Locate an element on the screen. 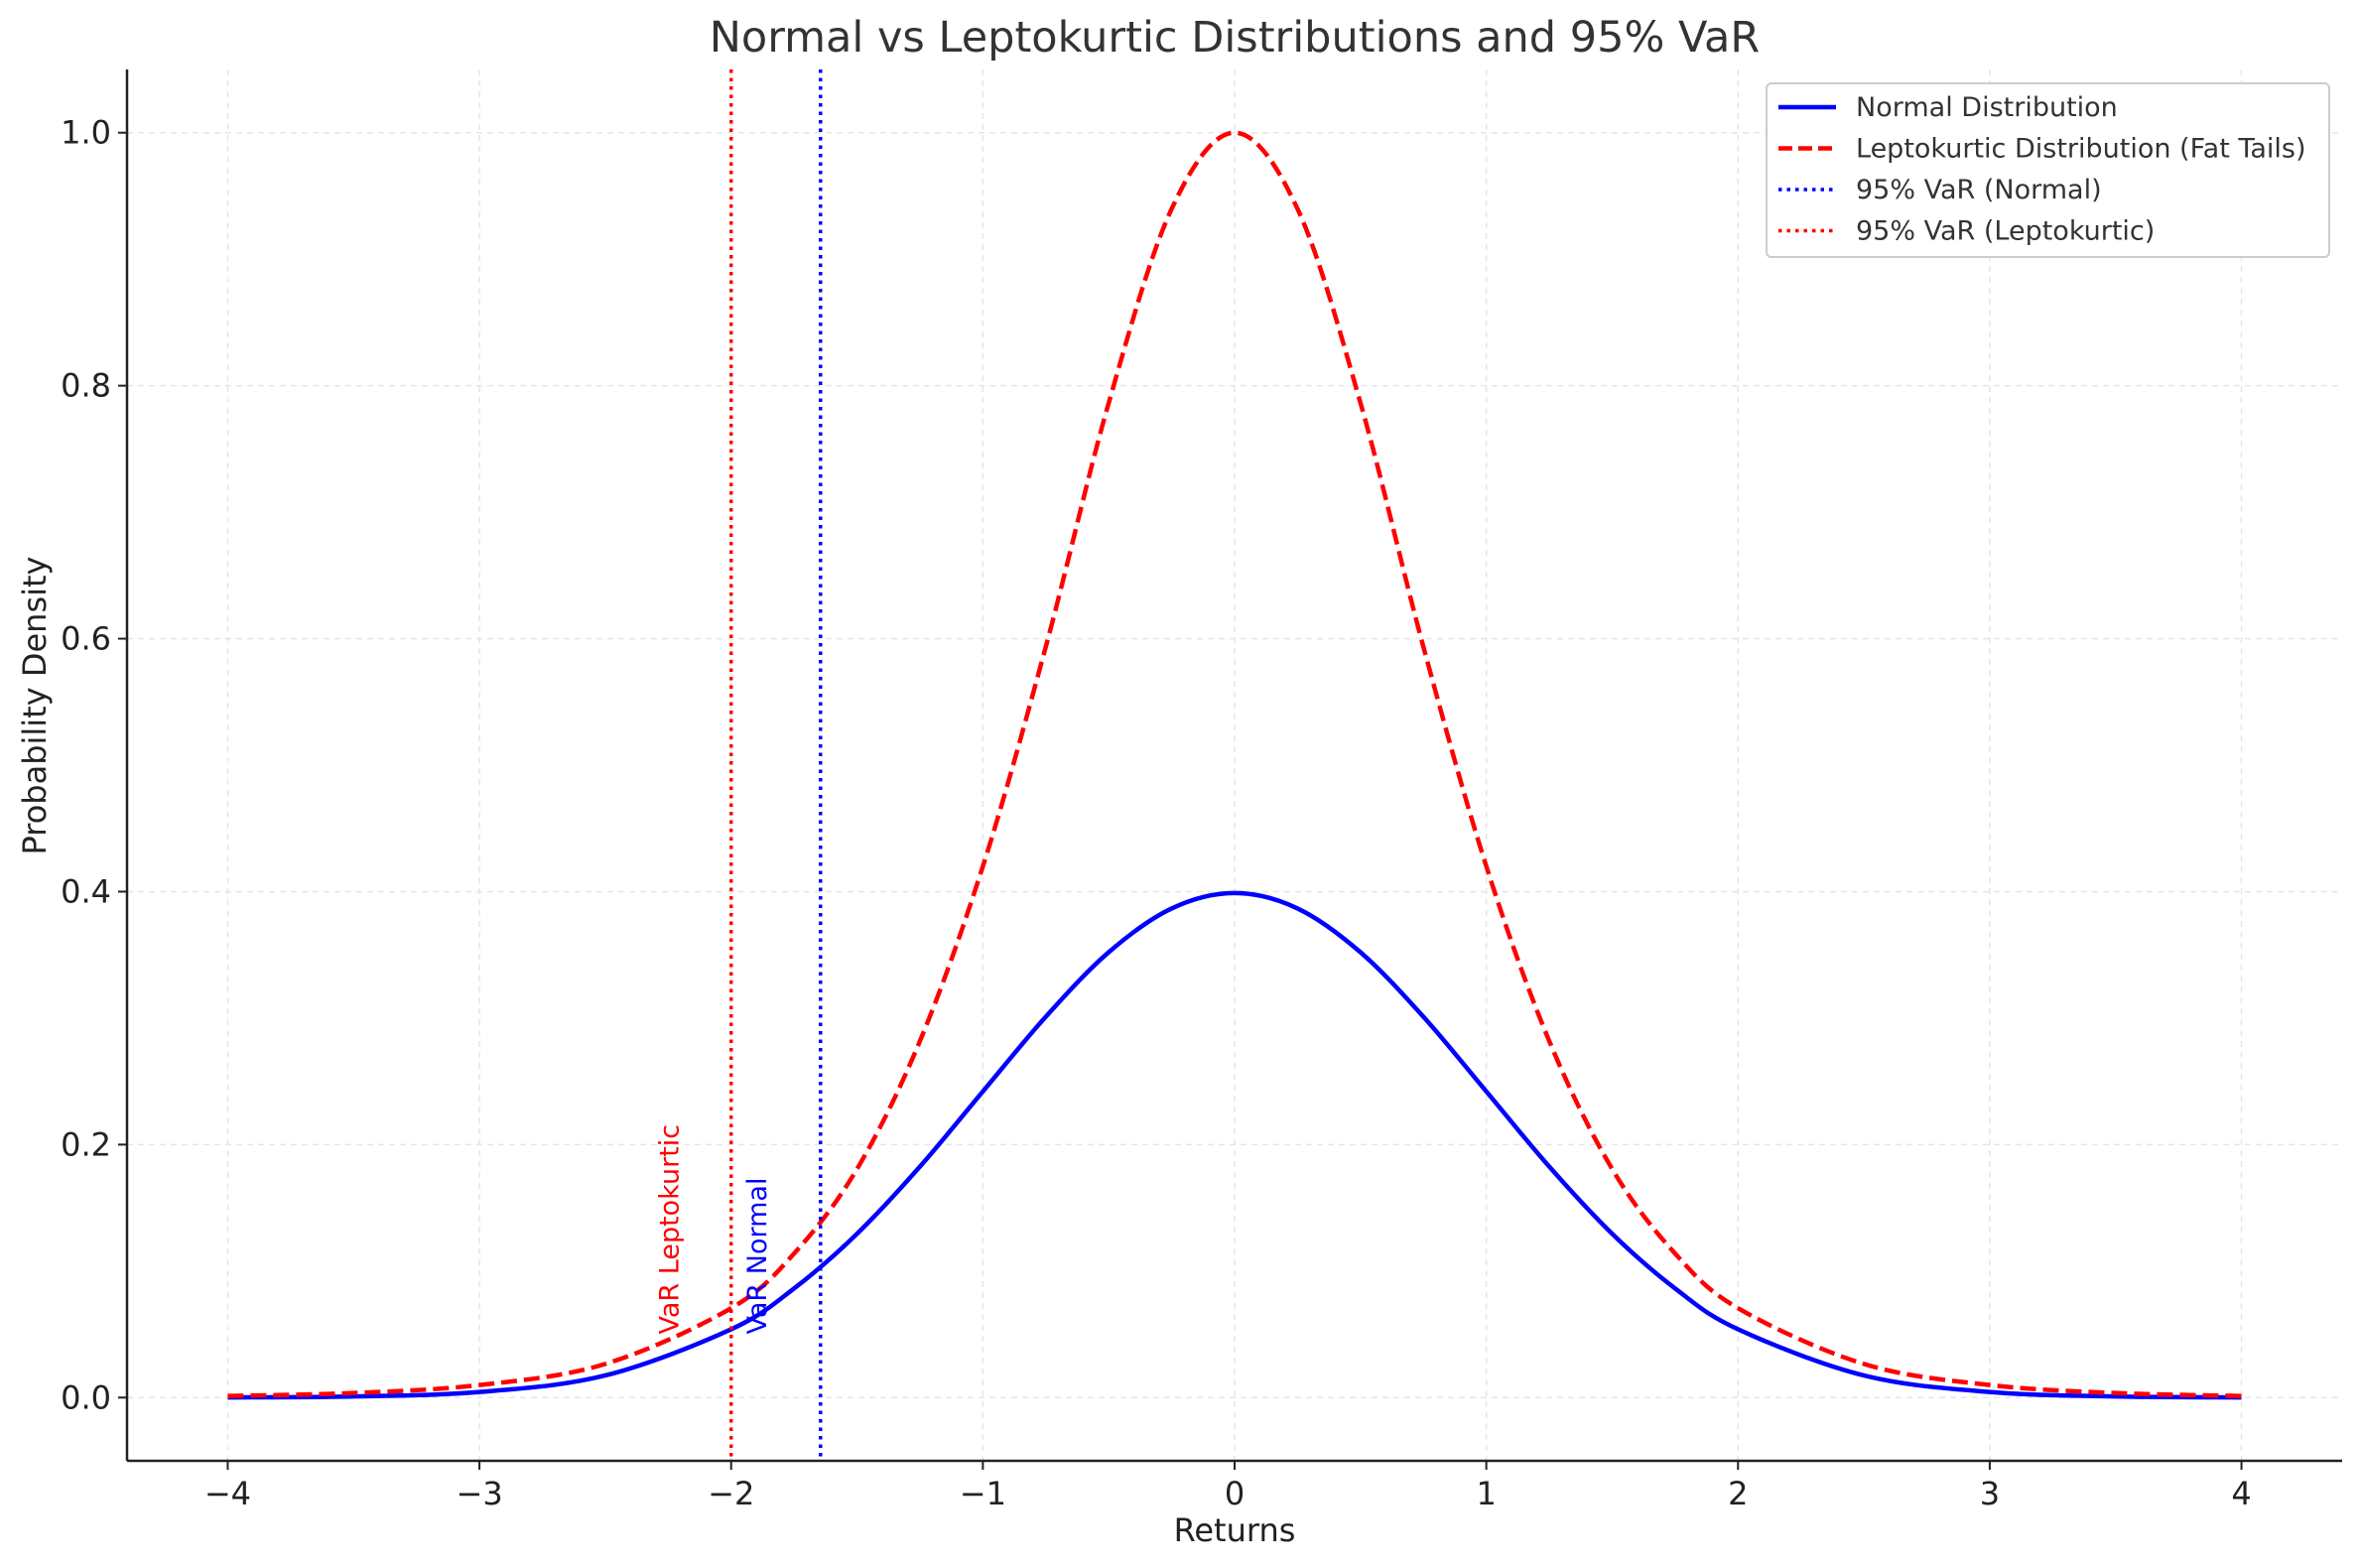 This screenshot has width=2361, height=1568. y-tick-label-5: 1.0 is located at coordinates (86, 133).